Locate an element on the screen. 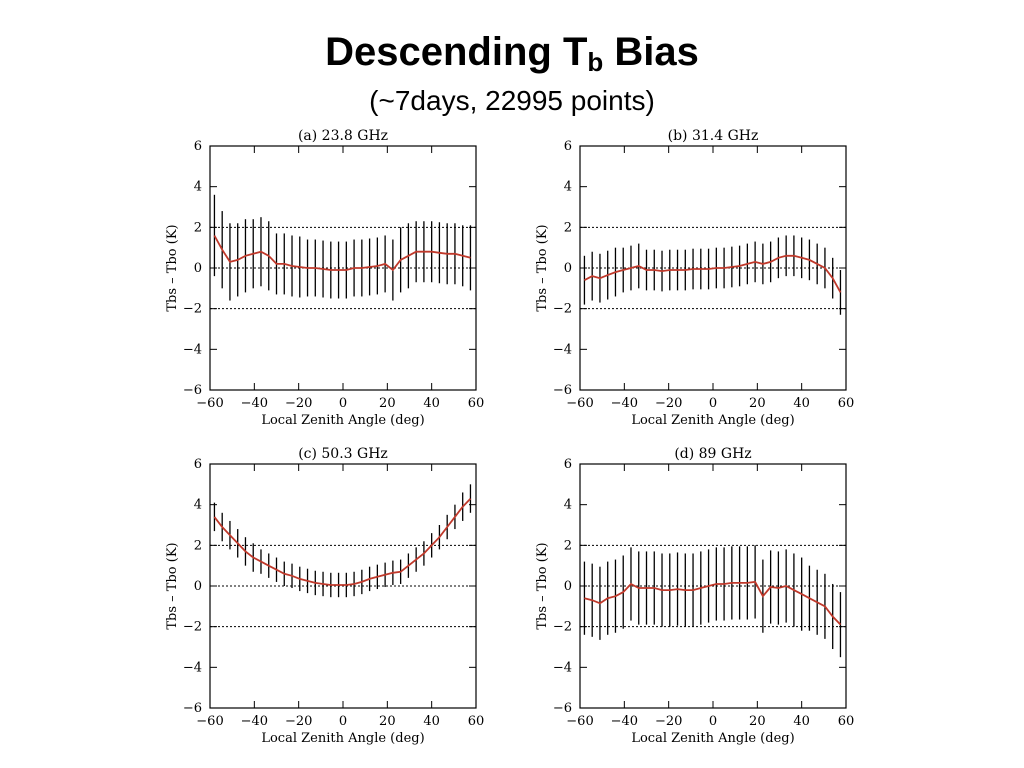  slide-title: Descending Tb Bias is located at coordinates (512, 57).